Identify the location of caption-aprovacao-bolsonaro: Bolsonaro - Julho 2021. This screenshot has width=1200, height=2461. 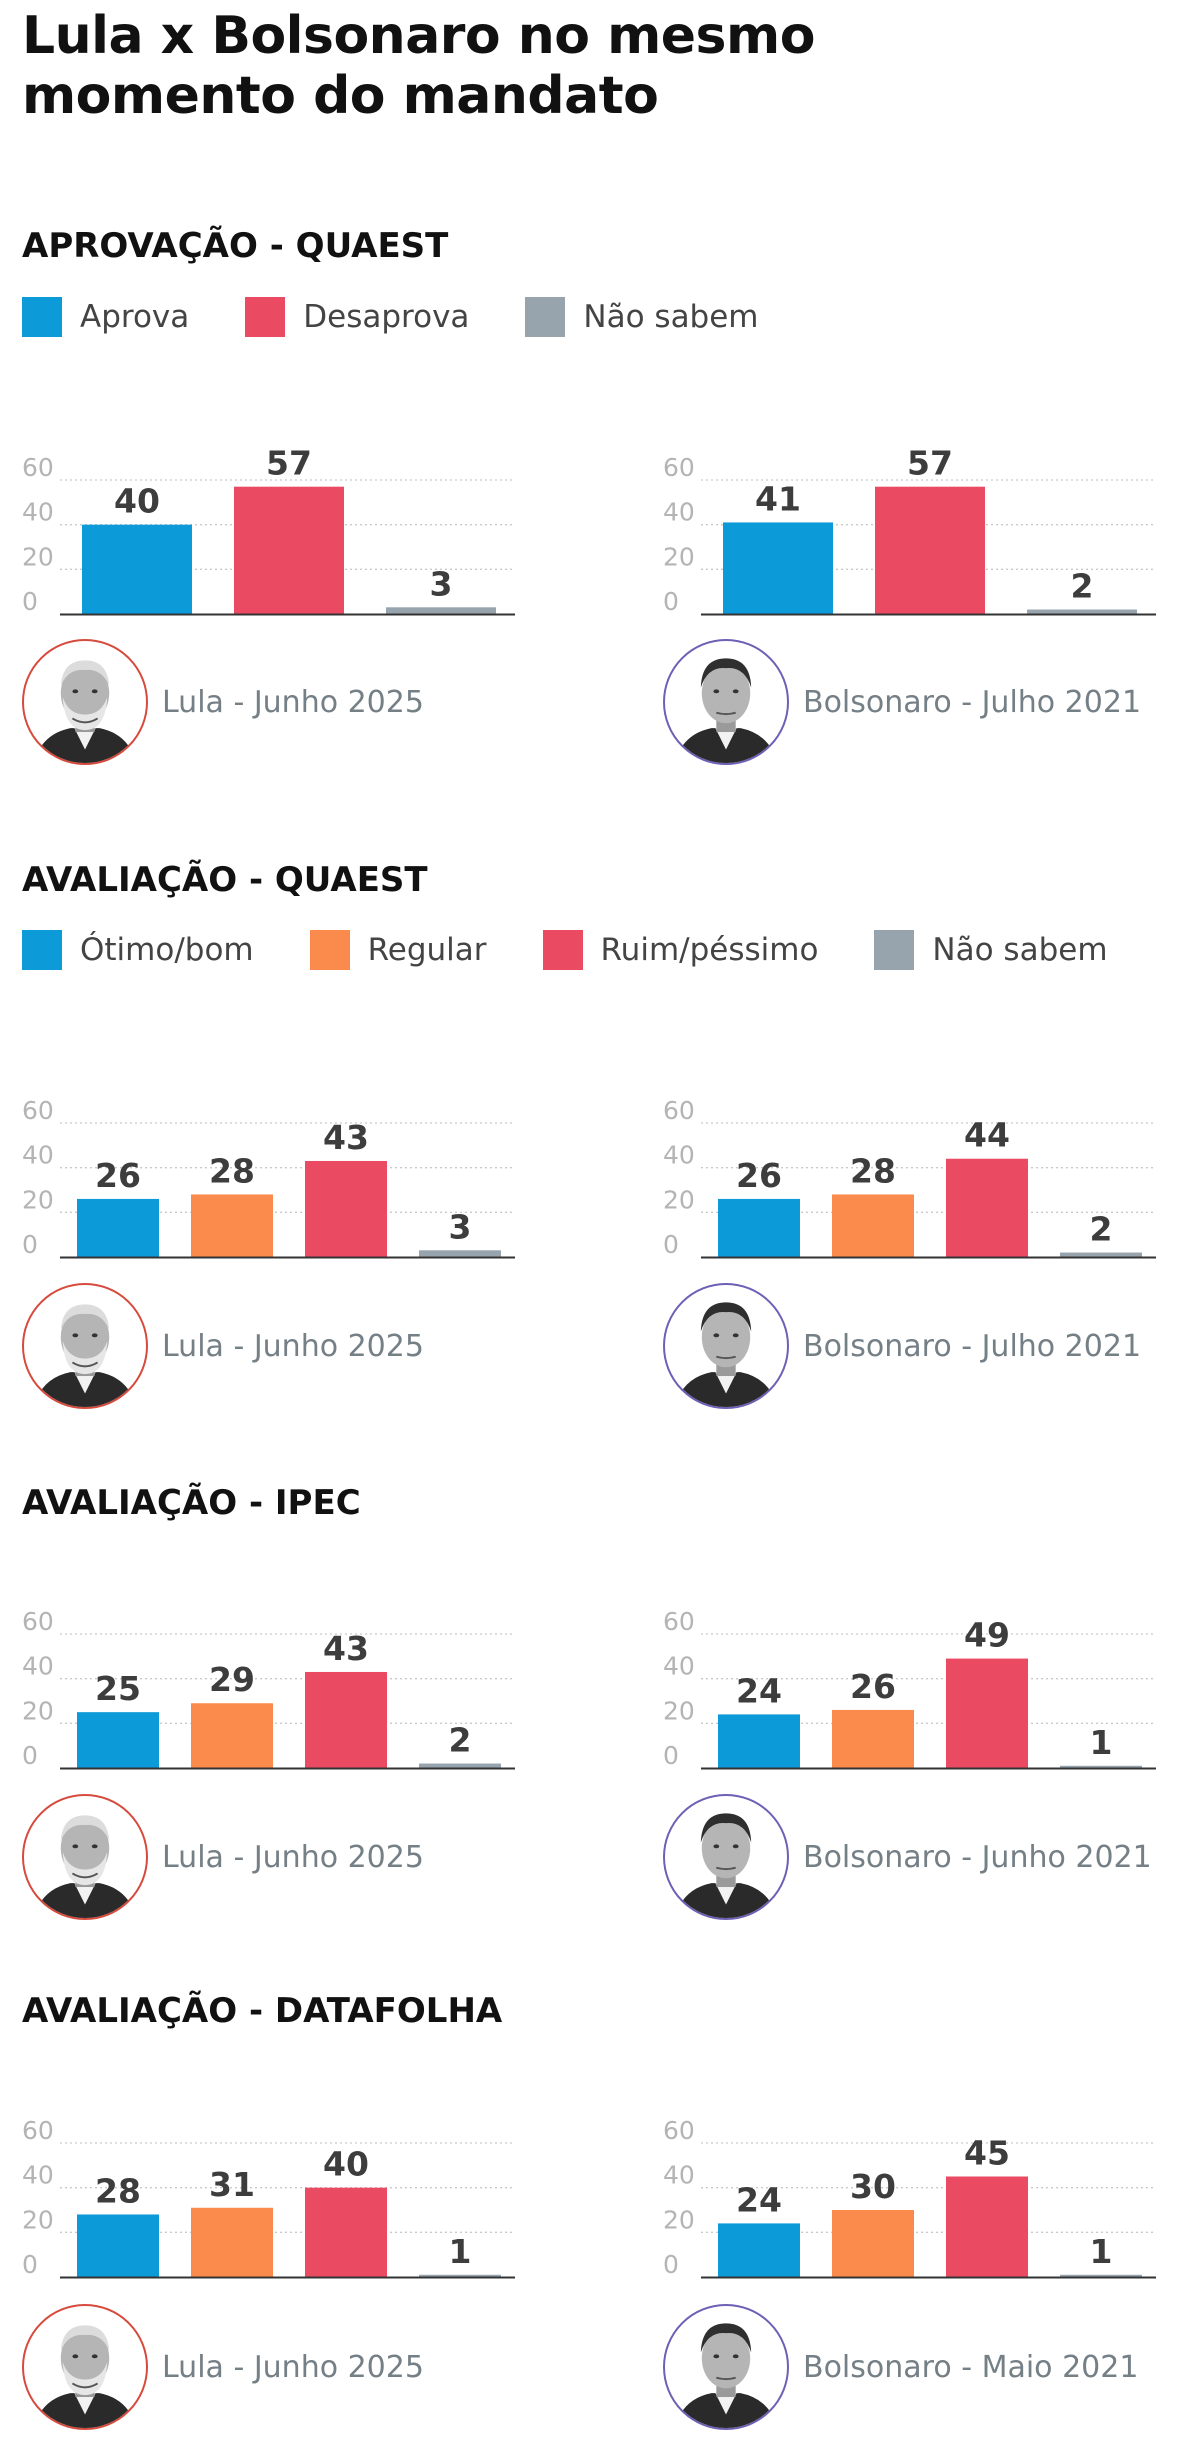
(902, 702).